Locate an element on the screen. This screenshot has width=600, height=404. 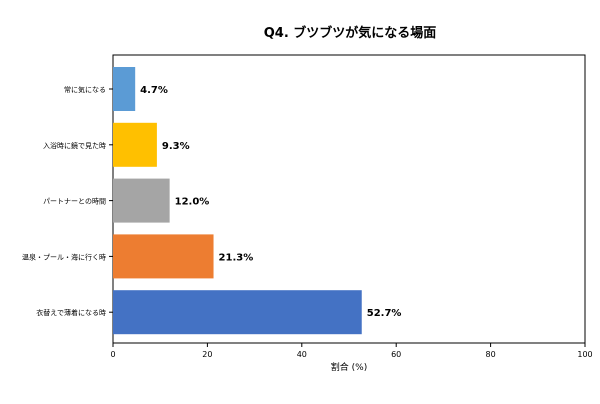
x-tick-label: 80 is located at coordinates (491, 354).